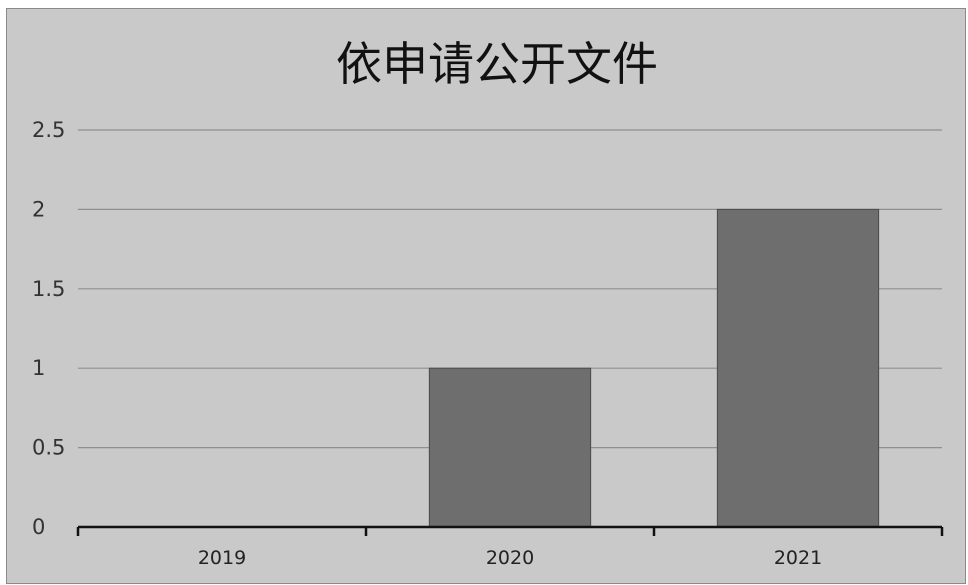 The image size is (968, 585). What do you see at coordinates (48, 448) in the screenshot?
I see `y-tick-label: 0.5` at bounding box center [48, 448].